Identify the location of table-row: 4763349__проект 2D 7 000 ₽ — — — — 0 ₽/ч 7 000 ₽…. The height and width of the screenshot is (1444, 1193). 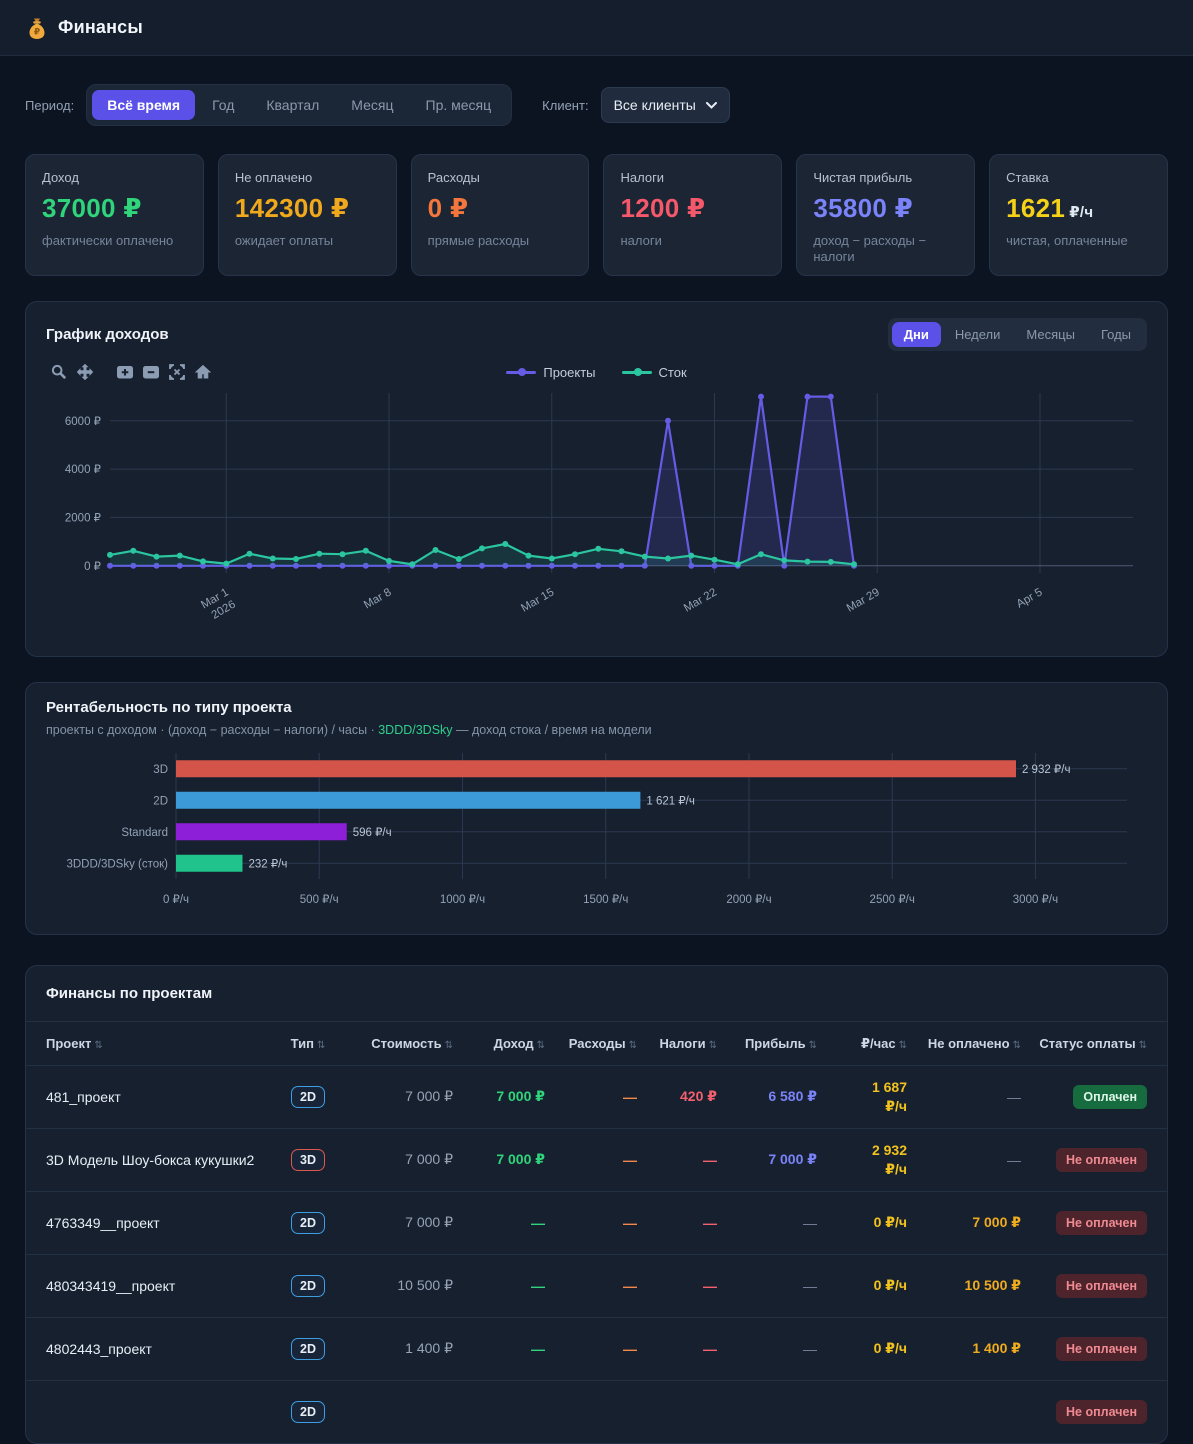
(596, 1222).